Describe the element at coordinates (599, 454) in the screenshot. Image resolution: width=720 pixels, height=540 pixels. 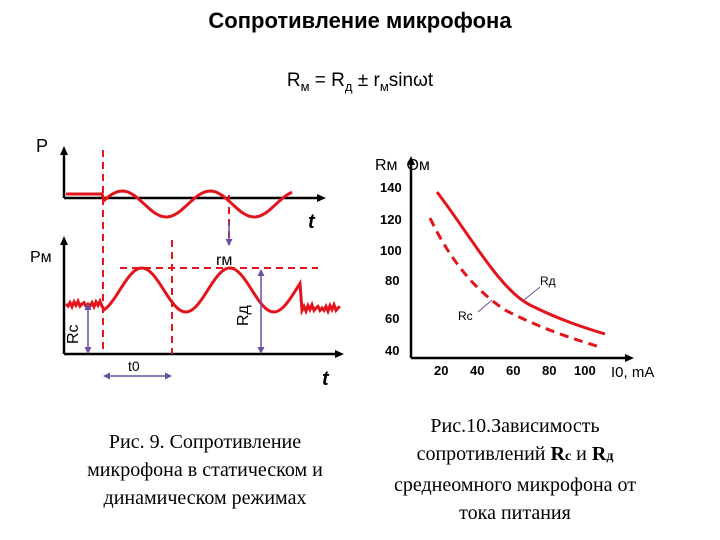
I see `fig10-caption-rd: R` at that location.